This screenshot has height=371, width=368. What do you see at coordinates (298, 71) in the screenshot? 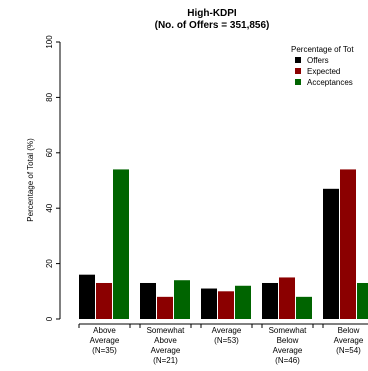
I see `legend-swatch-expected` at bounding box center [298, 71].